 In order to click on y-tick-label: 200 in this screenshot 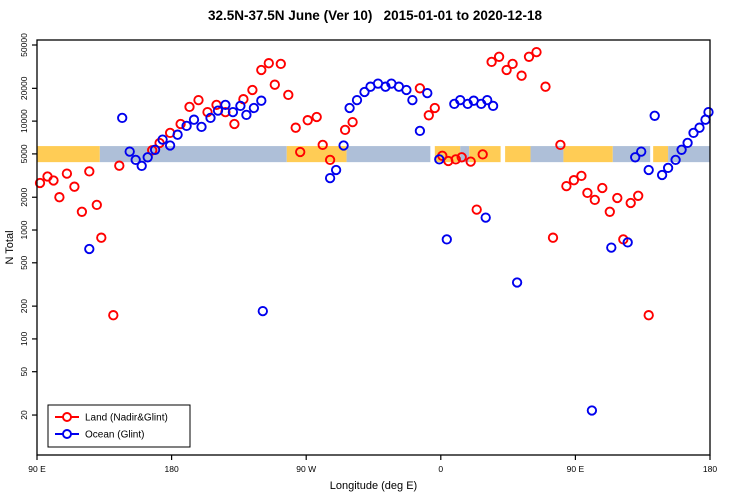, I will do `click(24, 306)`.